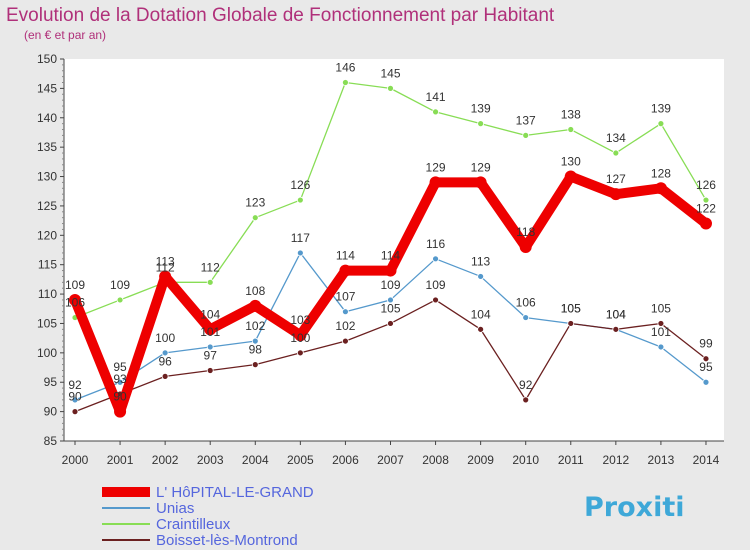 This screenshot has height=550, width=750. What do you see at coordinates (706, 460) in the screenshot?
I see `x-tick-label: 2014` at bounding box center [706, 460].